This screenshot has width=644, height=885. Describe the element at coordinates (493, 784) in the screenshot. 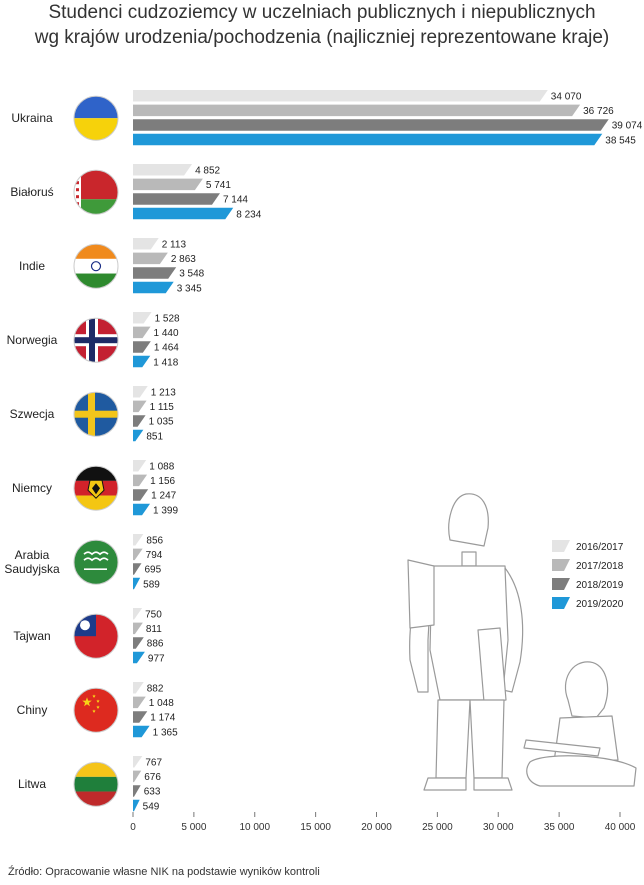

I see `student-right-shoe` at that location.